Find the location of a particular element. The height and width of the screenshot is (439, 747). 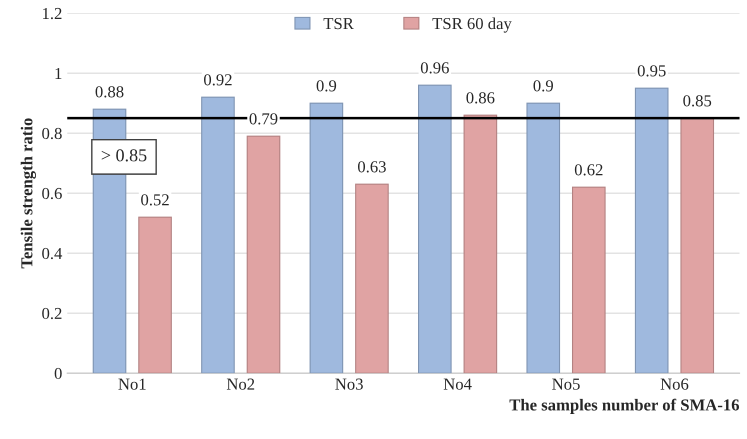

x-tick-label: No2 is located at coordinates (240, 384).